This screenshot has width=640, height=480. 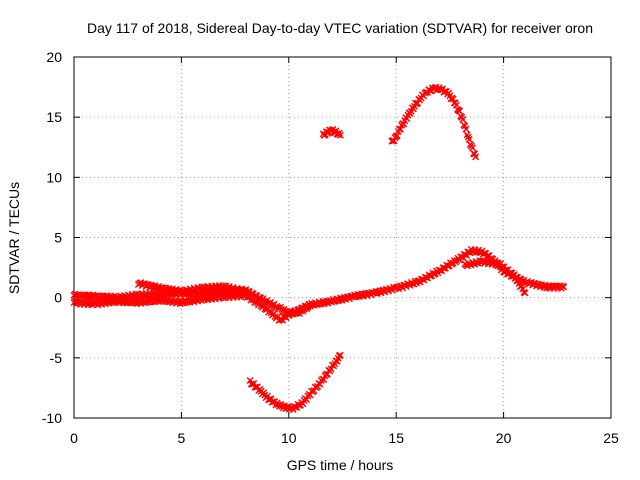 I want to click on y-tick-label: 0, so click(x=58, y=298).